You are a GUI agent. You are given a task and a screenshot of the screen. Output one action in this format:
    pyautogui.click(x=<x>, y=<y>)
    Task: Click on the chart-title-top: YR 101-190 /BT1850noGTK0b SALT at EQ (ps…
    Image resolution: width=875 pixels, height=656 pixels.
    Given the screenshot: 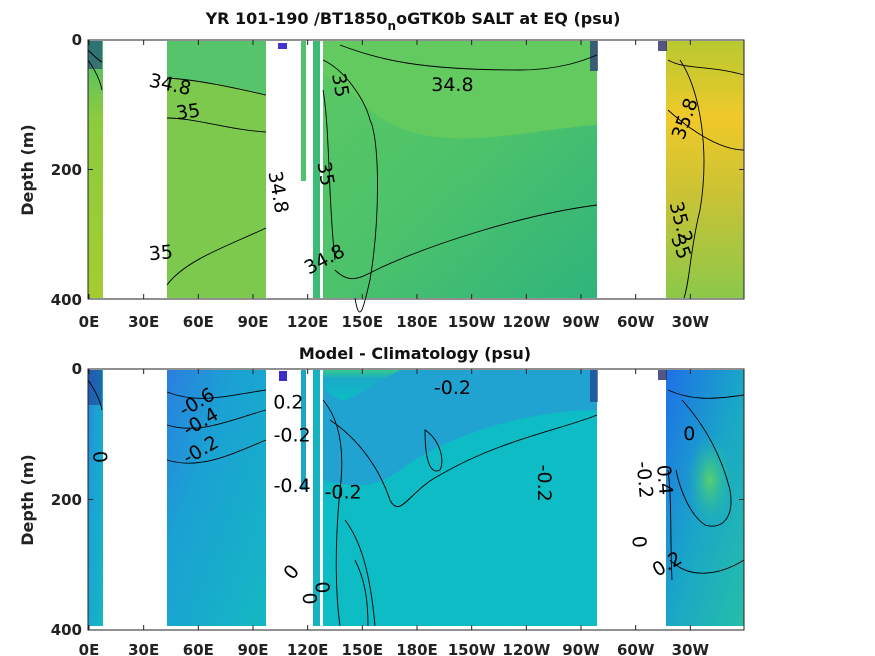 What is the action you would take?
    pyautogui.click(x=413, y=21)
    